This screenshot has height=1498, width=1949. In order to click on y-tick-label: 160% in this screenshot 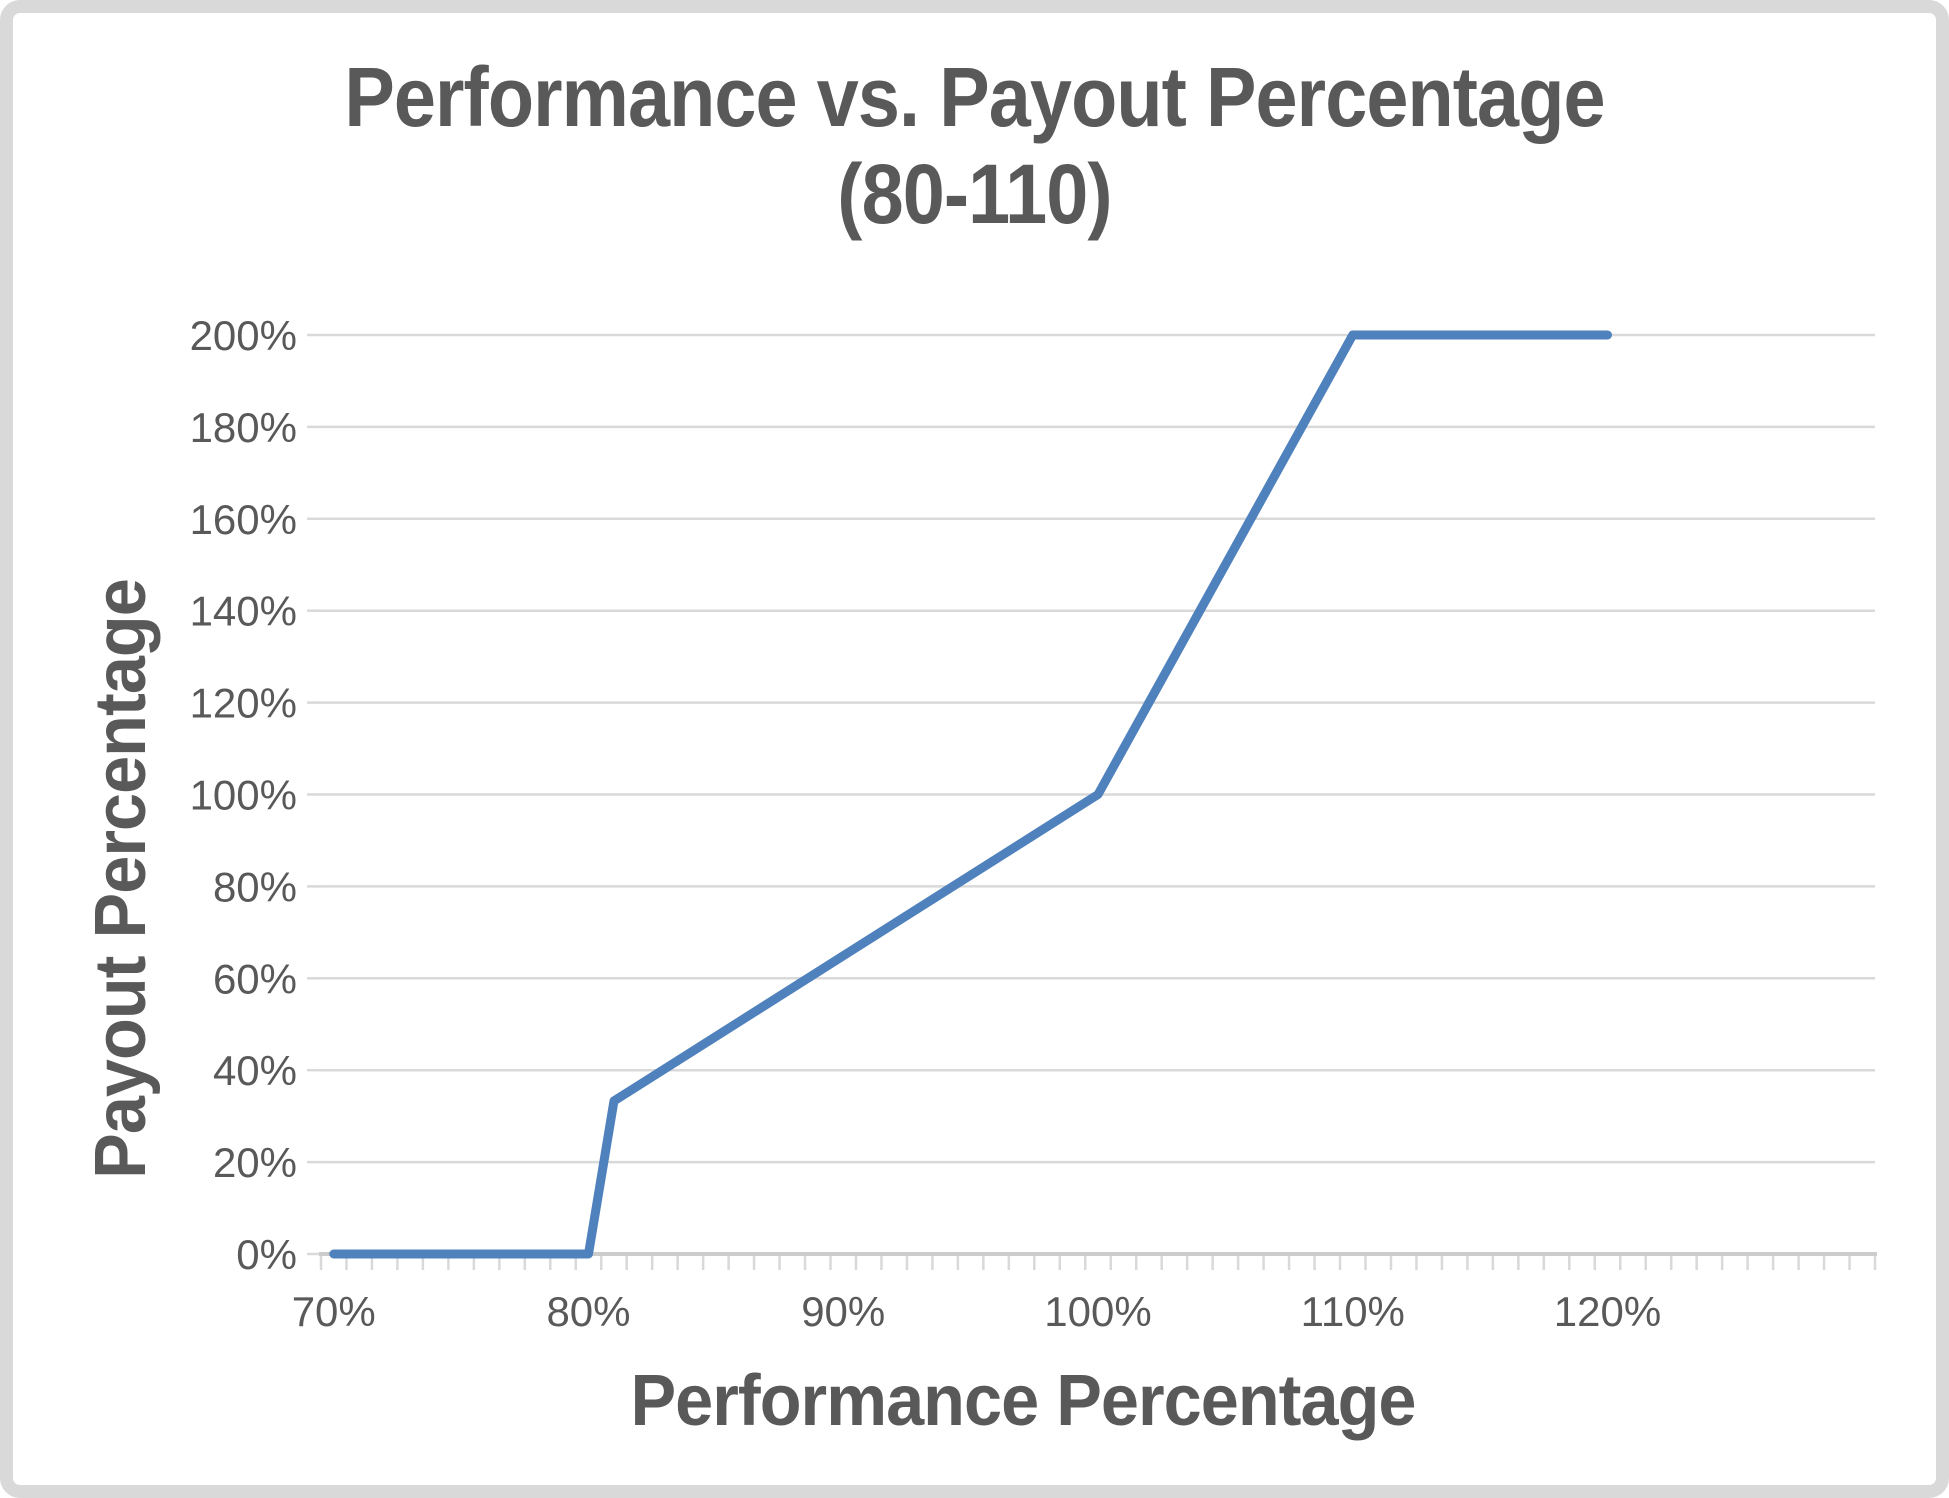, I will do `click(243, 519)`.